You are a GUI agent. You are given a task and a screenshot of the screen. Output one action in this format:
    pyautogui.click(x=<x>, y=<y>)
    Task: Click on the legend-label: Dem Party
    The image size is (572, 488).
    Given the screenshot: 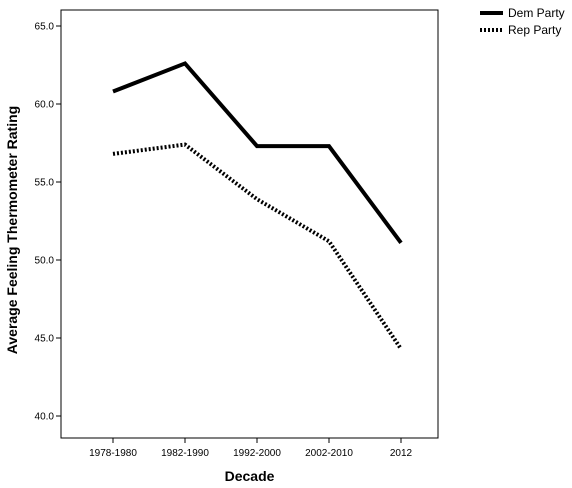 What is the action you would take?
    pyautogui.click(x=536, y=13)
    